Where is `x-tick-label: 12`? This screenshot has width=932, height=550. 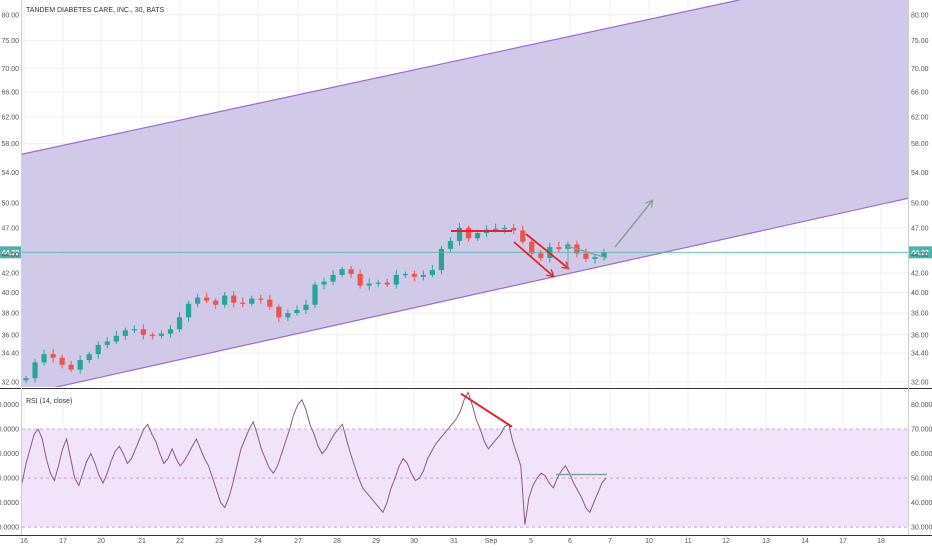
x-tick-label: 12 is located at coordinates (726, 541).